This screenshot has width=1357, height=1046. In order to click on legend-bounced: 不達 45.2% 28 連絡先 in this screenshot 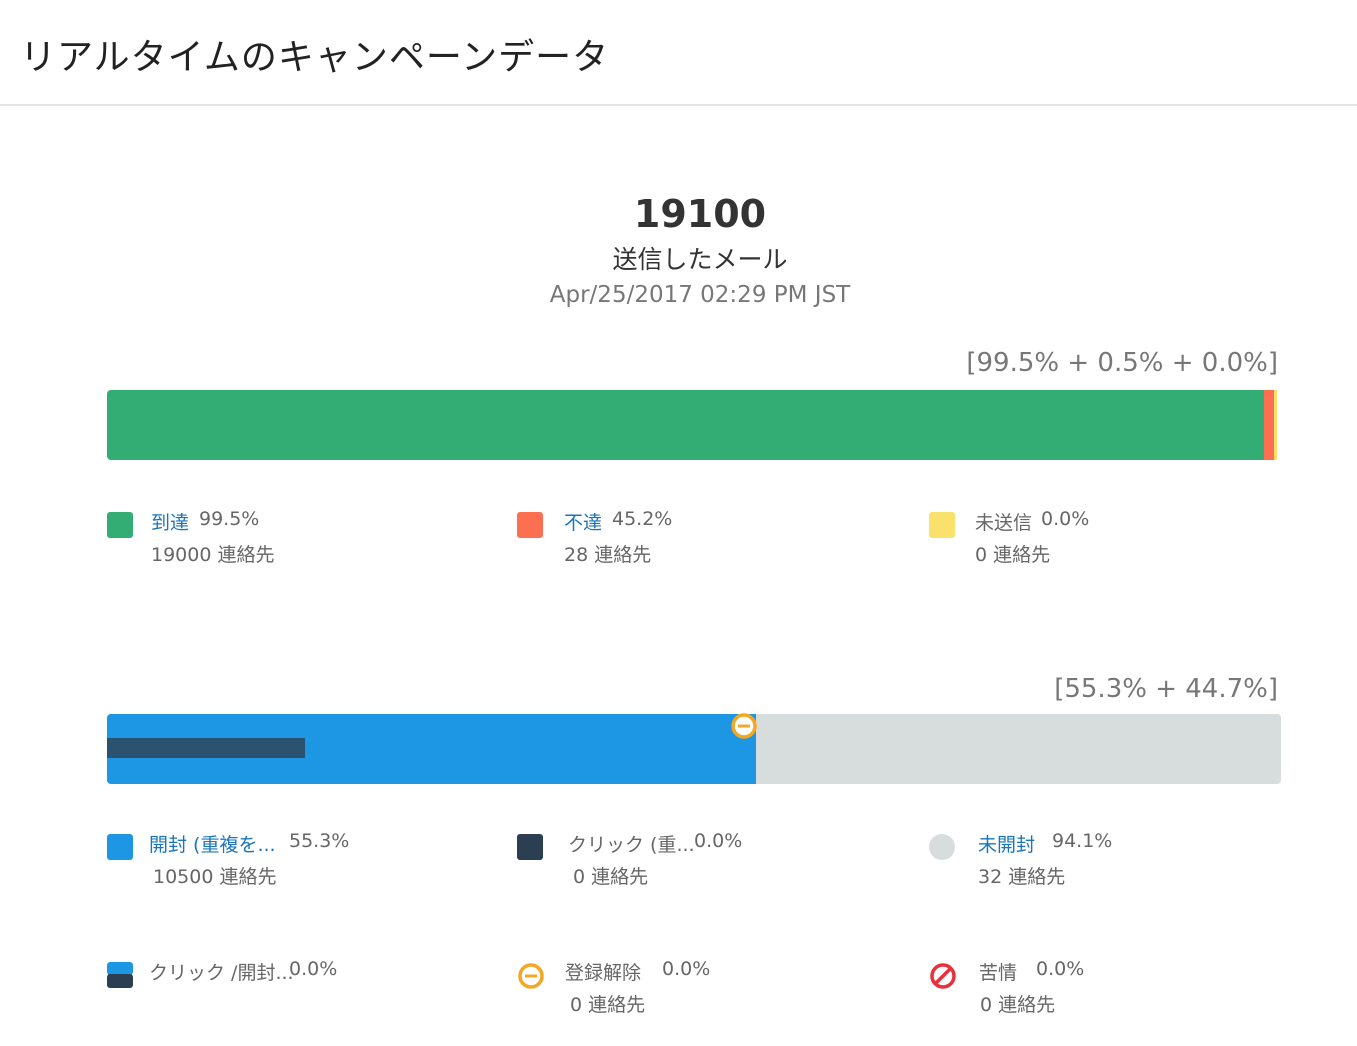, I will do `click(677, 543)`.